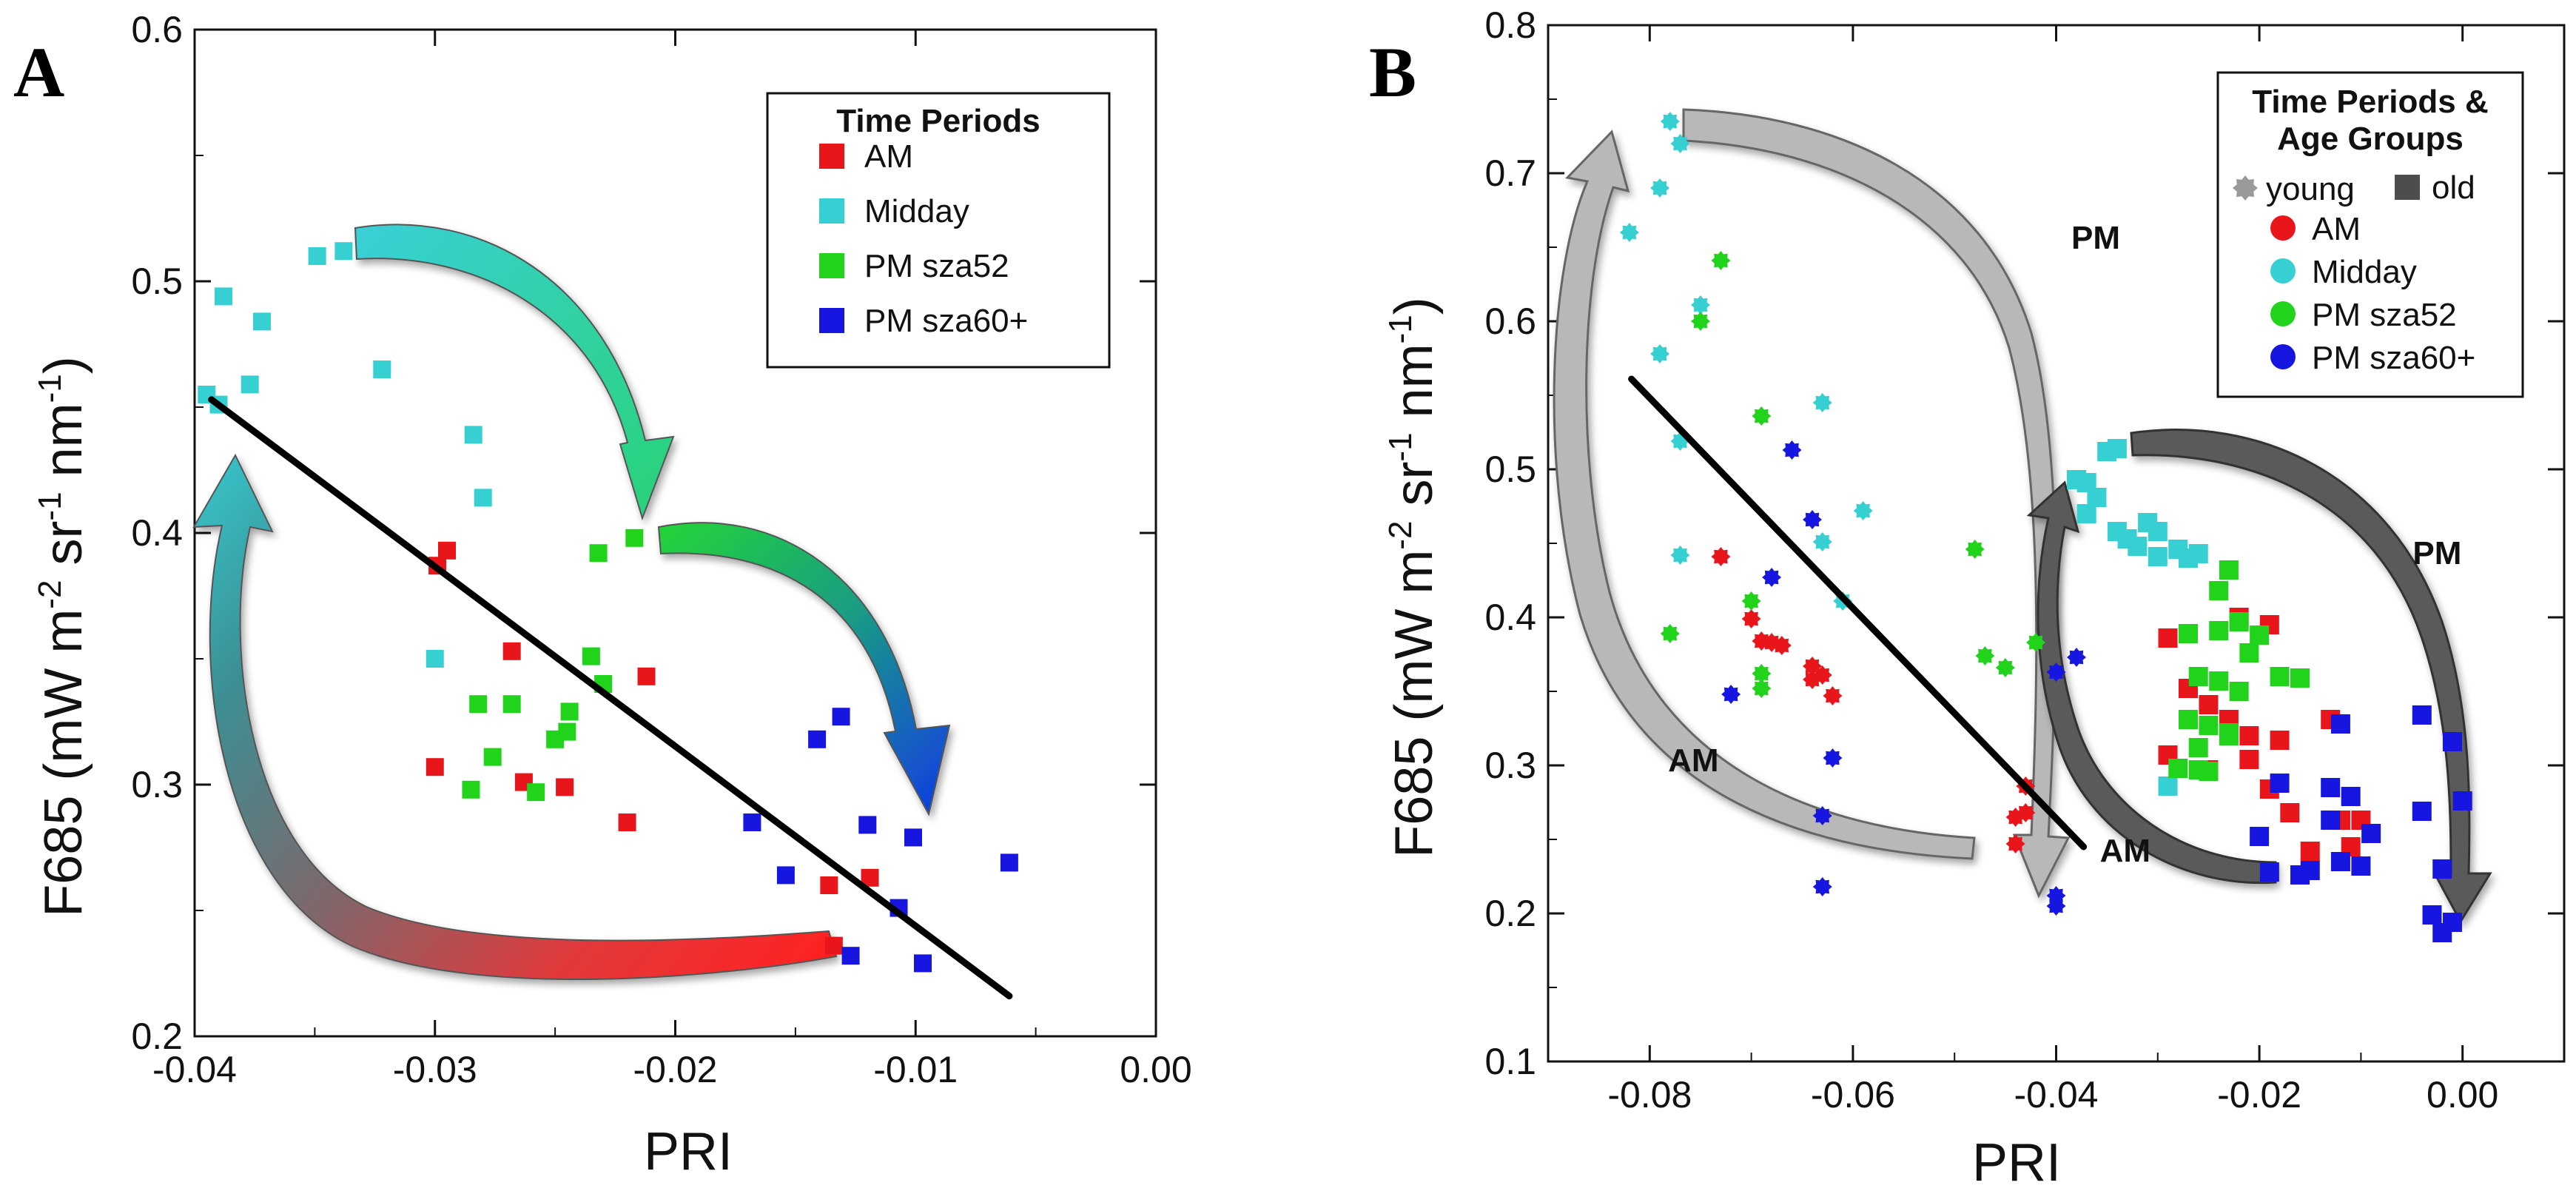  What do you see at coordinates (157, 281) in the screenshot?
I see `y-tick-label: 0.5` at bounding box center [157, 281].